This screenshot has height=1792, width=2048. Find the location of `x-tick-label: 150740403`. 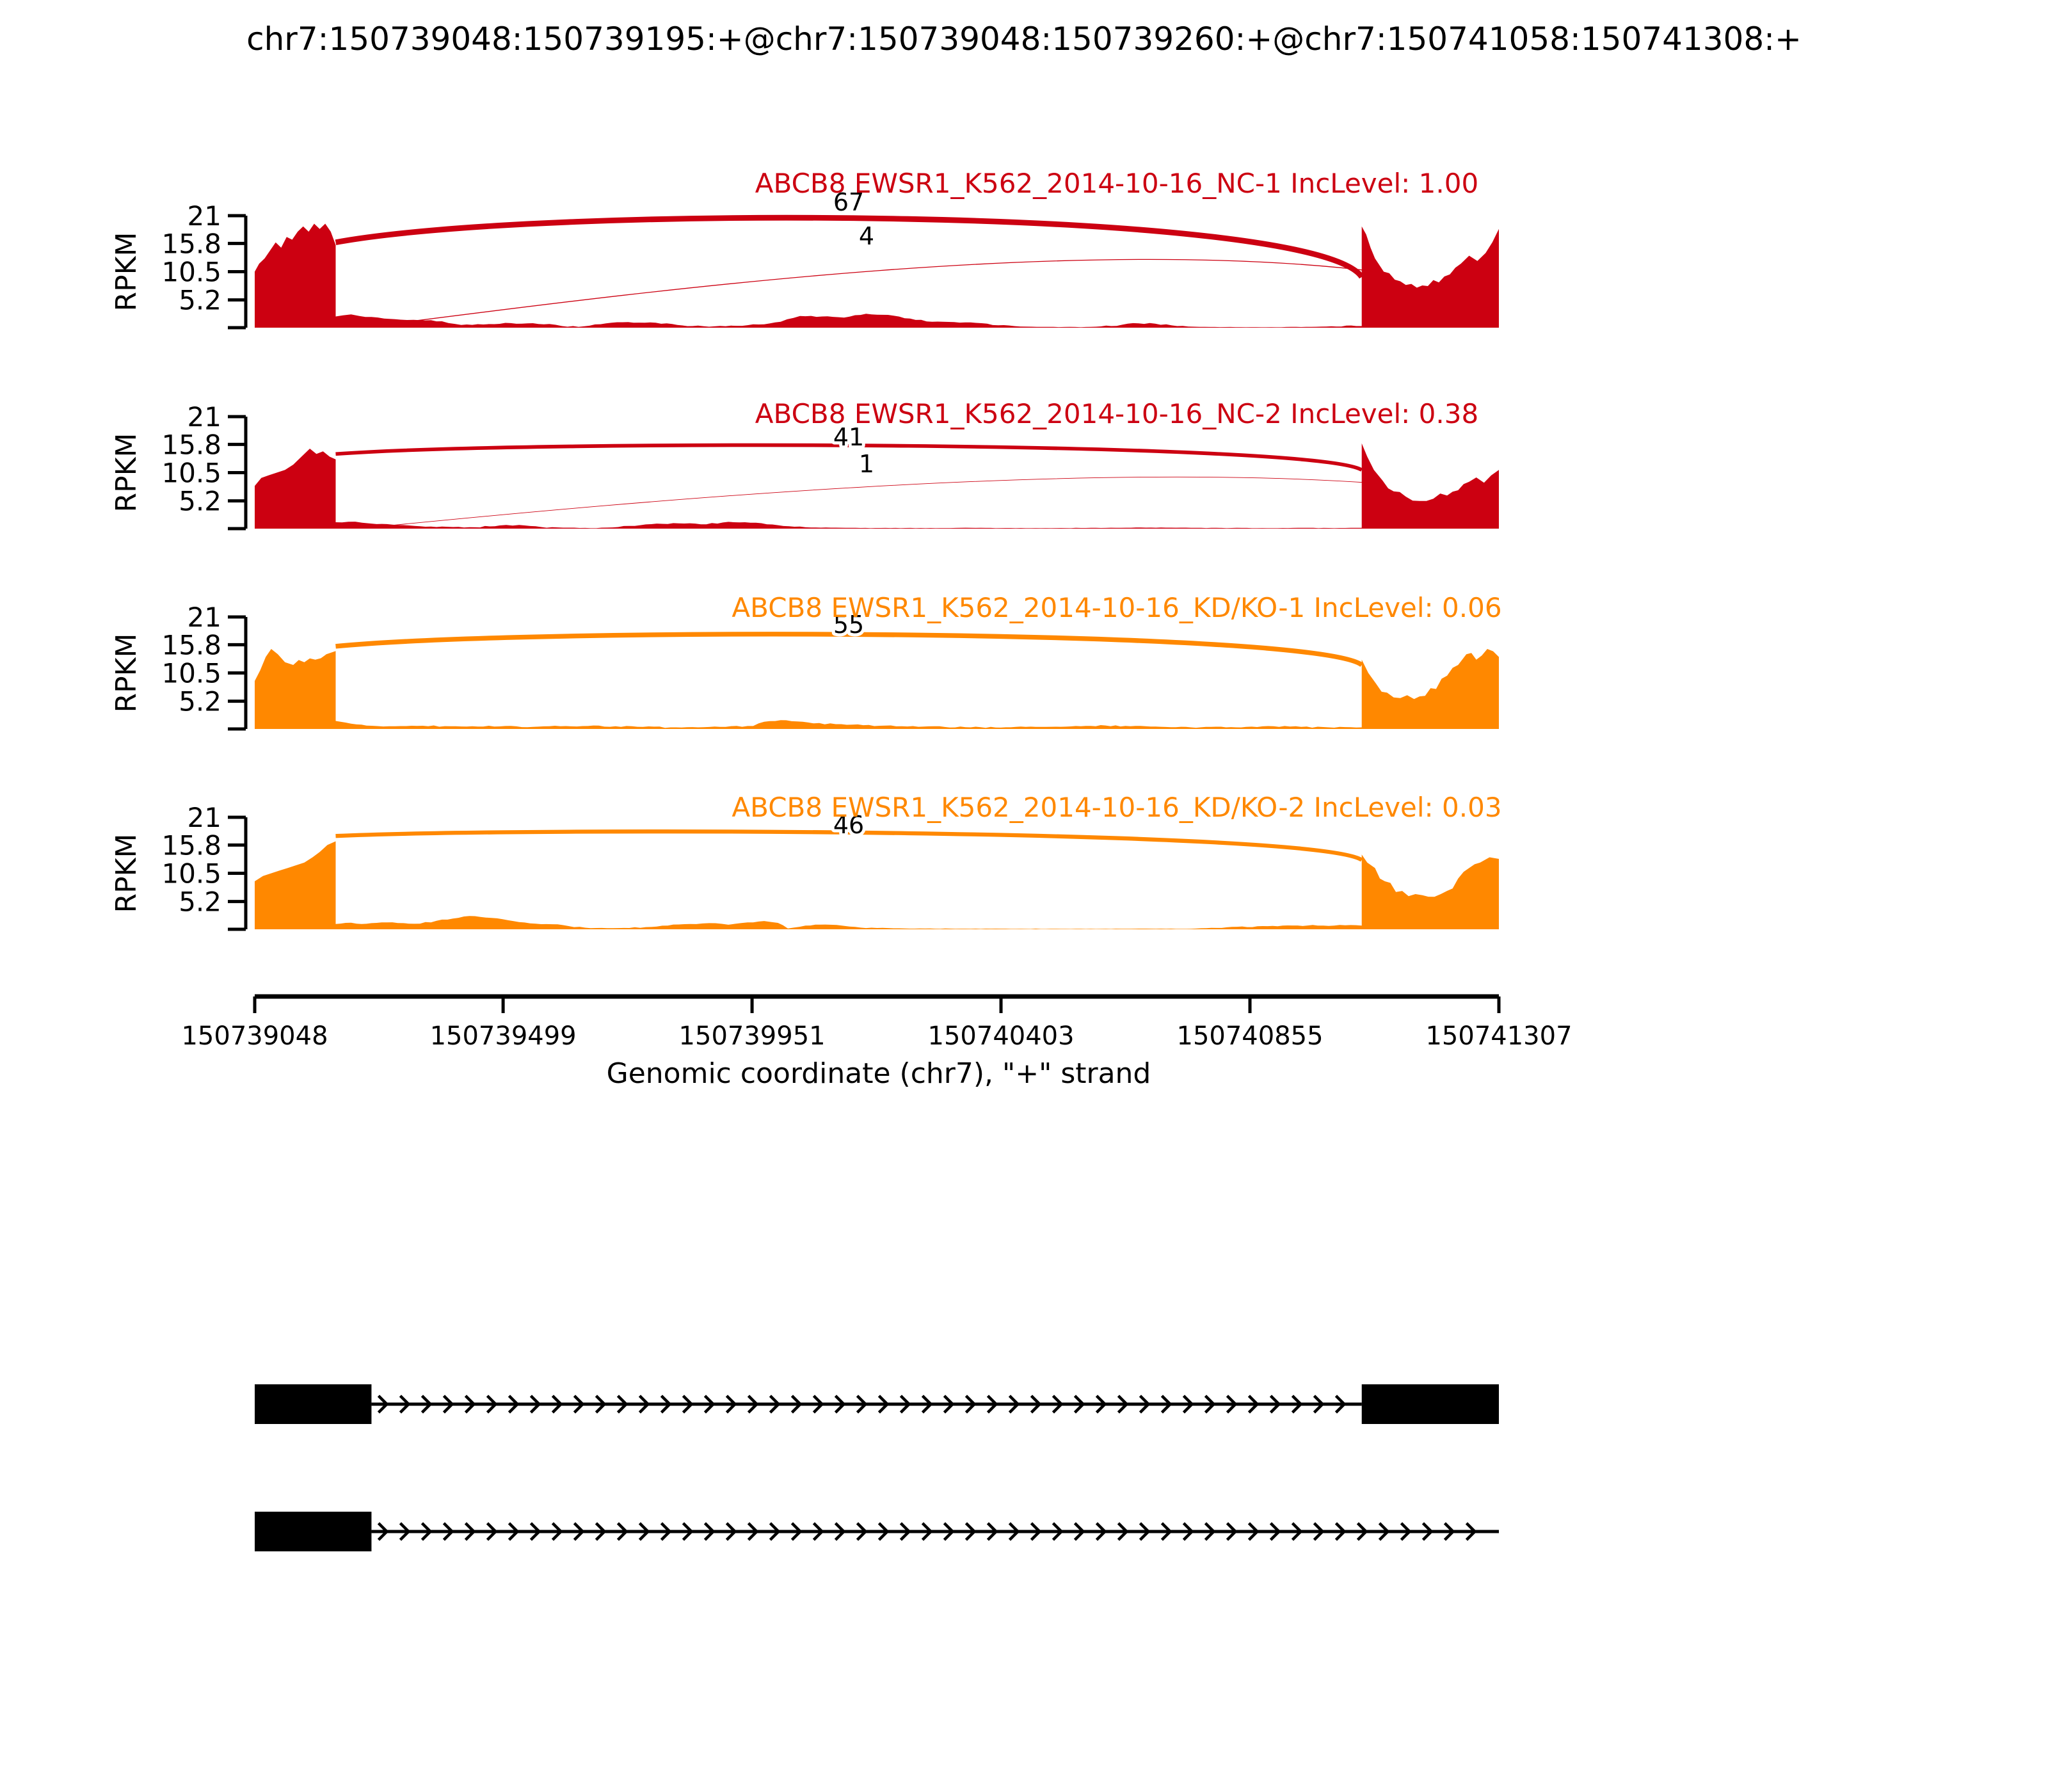

x-tick-label: 150740403 is located at coordinates (1001, 1036).